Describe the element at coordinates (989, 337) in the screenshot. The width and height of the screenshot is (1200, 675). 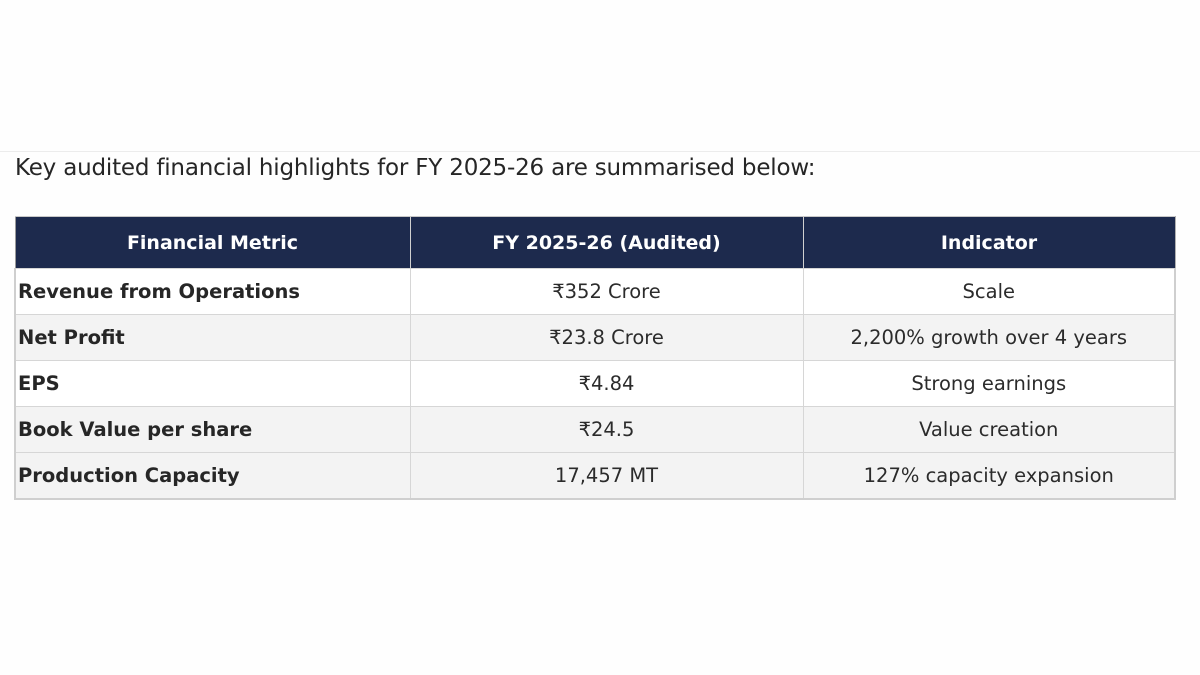
I see `indicator-cell: 2,200% growth over 4 years` at that location.